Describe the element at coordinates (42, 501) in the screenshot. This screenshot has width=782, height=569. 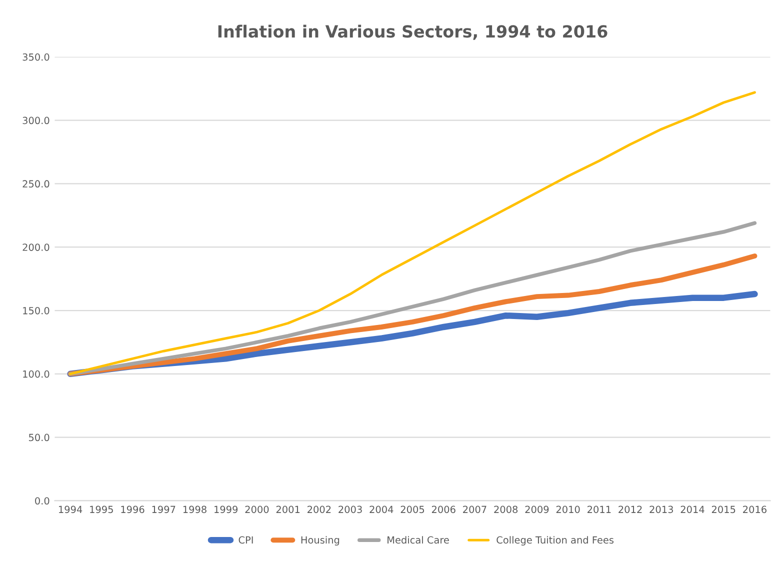
I see `y-tick-label: 0.0` at that location.